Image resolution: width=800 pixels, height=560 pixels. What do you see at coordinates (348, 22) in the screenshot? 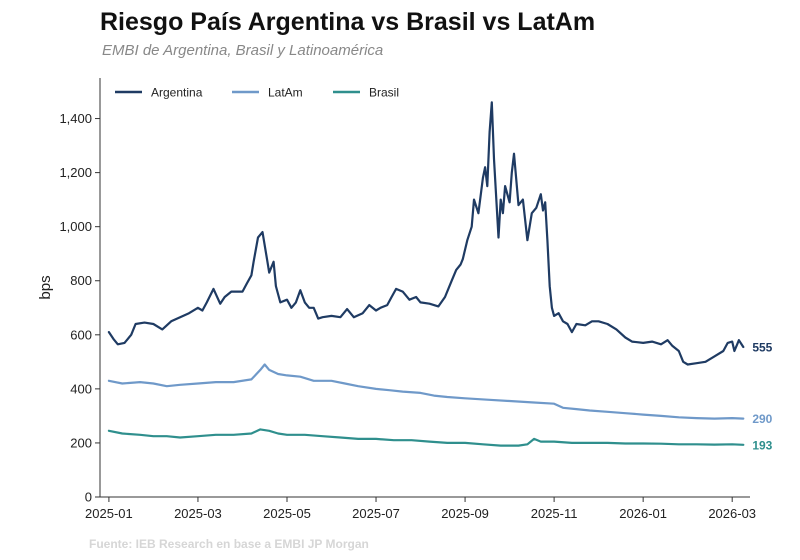
I see `chart-title: Riesgo País Argentina vs Brasil vs LatAm` at bounding box center [348, 22].